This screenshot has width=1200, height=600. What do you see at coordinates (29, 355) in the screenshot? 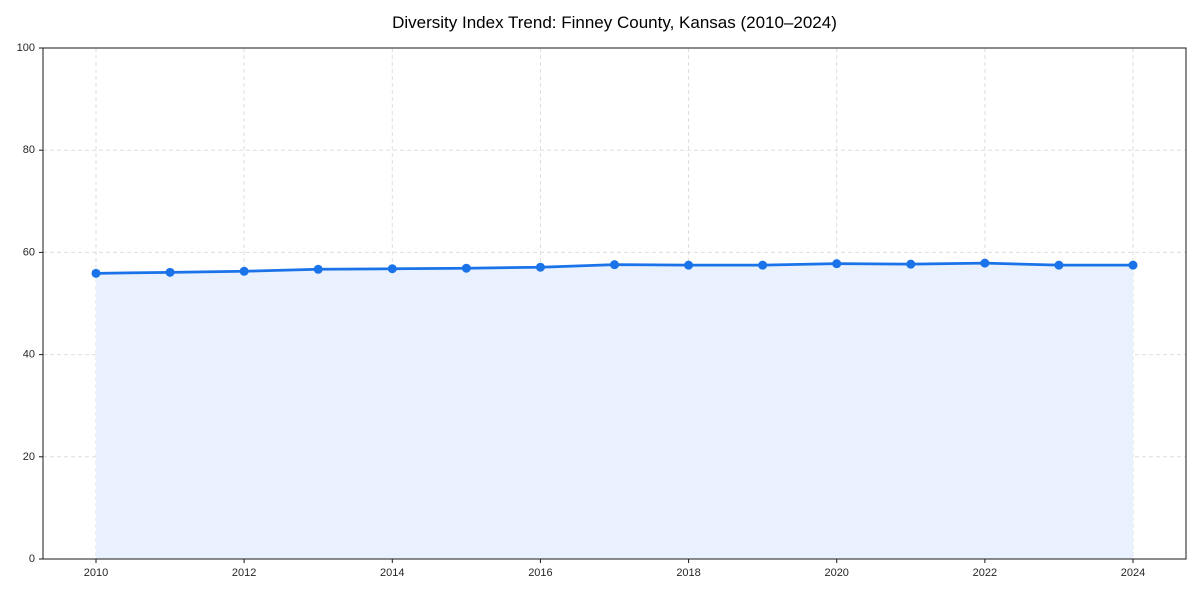
I see `y-tick-label-40: 40` at bounding box center [29, 355].